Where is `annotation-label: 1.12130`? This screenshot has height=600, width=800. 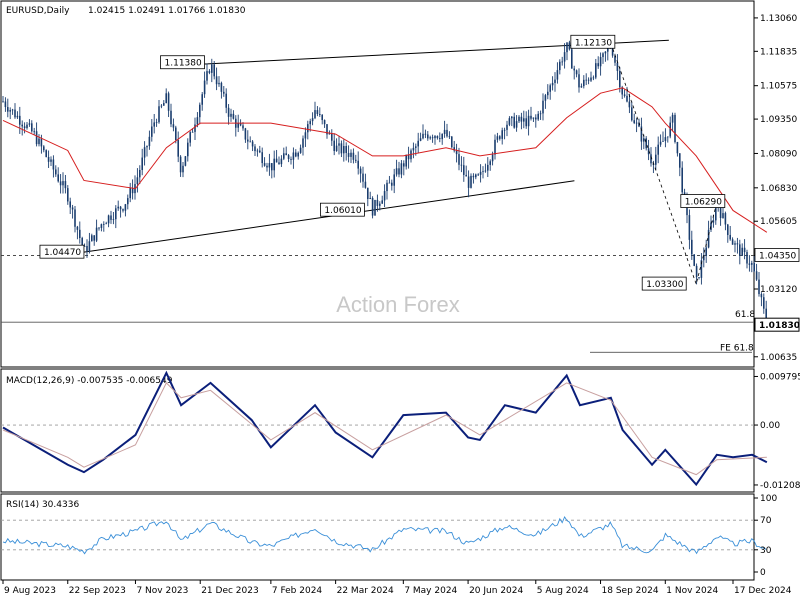 annotation-label: 1.12130 is located at coordinates (593, 43).